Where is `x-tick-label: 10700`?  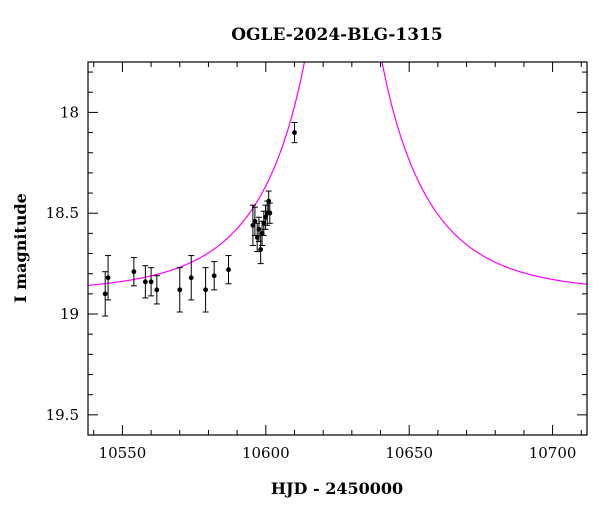
x-tick-label: 10700 is located at coordinates (553, 453).